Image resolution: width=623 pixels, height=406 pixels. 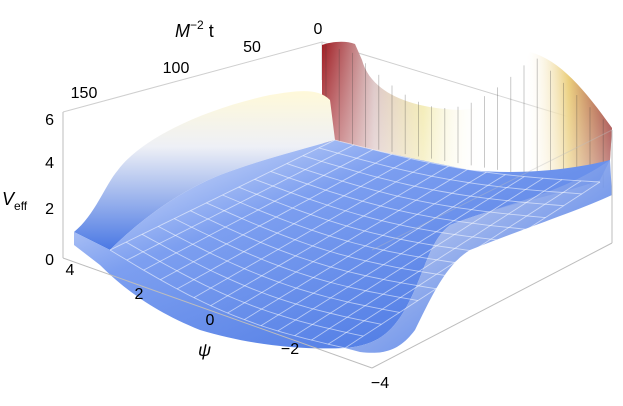 What do you see at coordinates (49, 163) in the screenshot?
I see `z-tick-label: 4` at bounding box center [49, 163].